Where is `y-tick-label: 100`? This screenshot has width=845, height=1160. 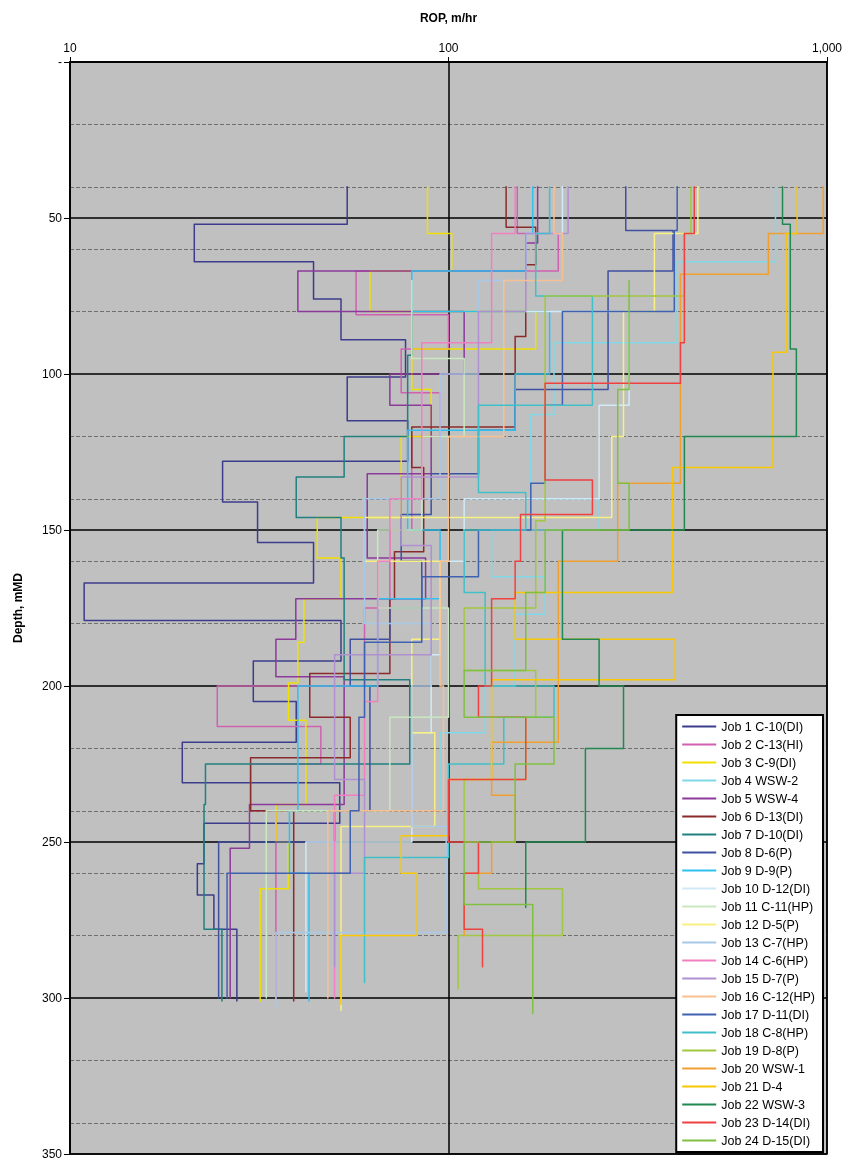
y-tick-label: 100 is located at coordinates (52, 374).